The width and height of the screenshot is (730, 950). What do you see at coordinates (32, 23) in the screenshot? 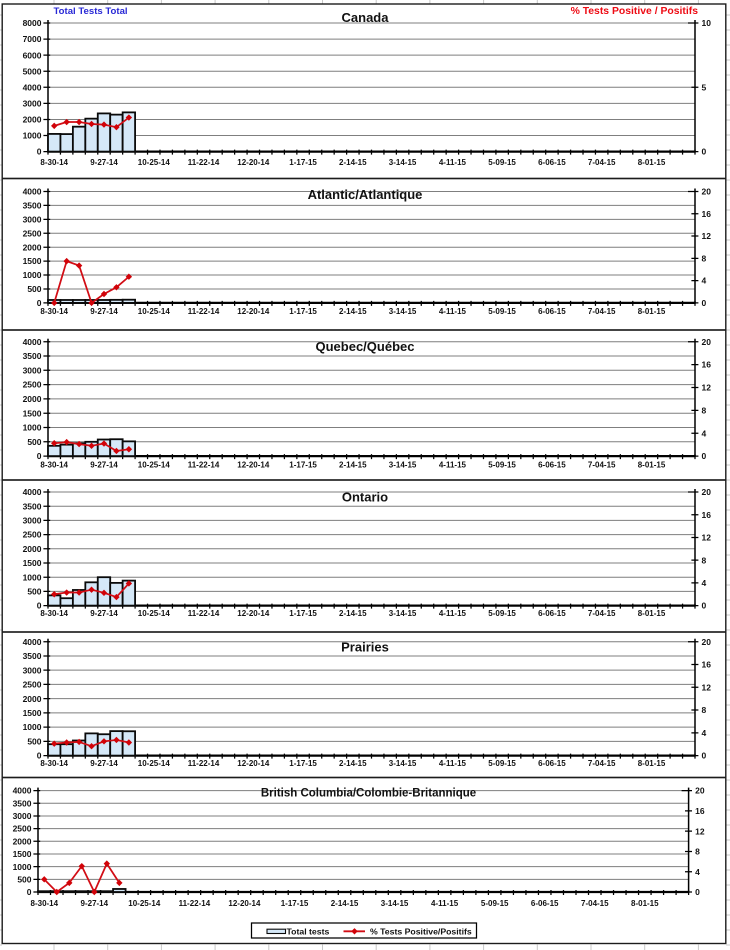
I see `svg-text: 8000` at bounding box center [32, 23].